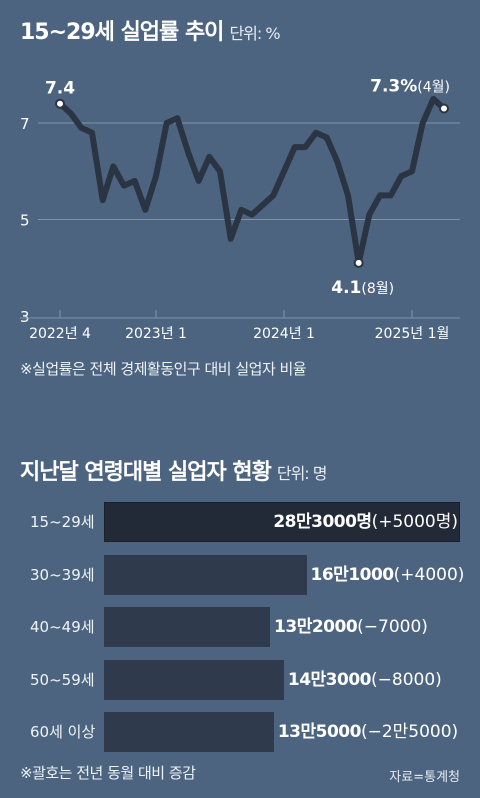  Describe the element at coordinates (62, 522) in the screenshot. I see `age-category-label: 15~29세` at that location.